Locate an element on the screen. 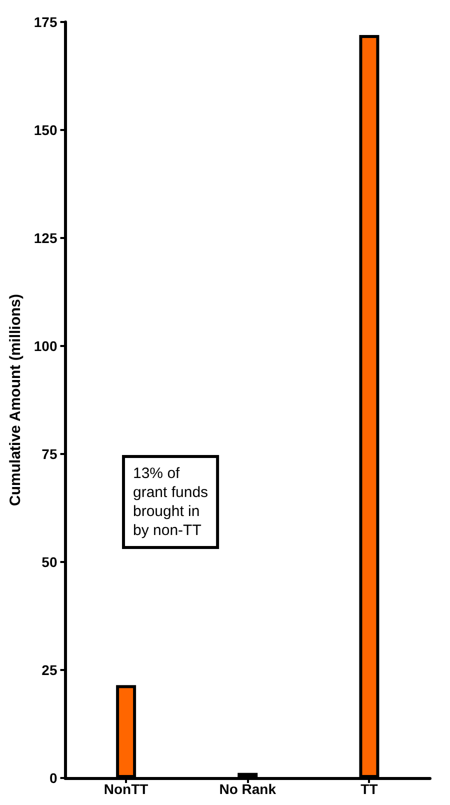 Image resolution: width=450 pixels, height=805 pixels. x-tick-label: TT is located at coordinates (369, 789).